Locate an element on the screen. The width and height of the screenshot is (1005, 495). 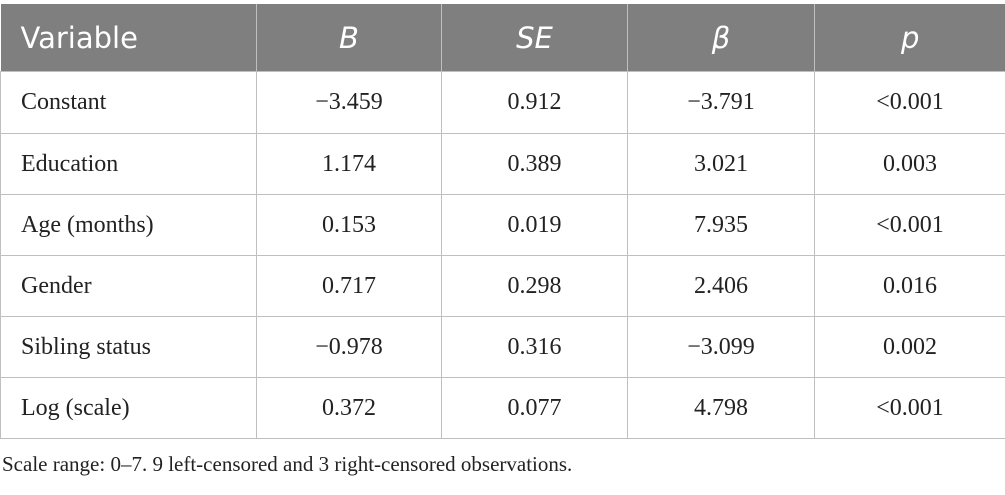
cell-se: 0.298 is located at coordinates (534, 286).